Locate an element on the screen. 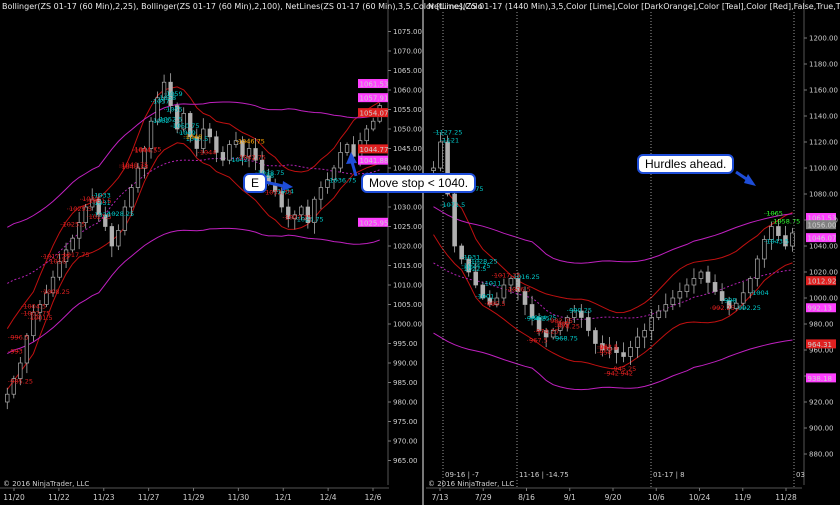  y-tick-label: 1100.00 is located at coordinates (823, 169).